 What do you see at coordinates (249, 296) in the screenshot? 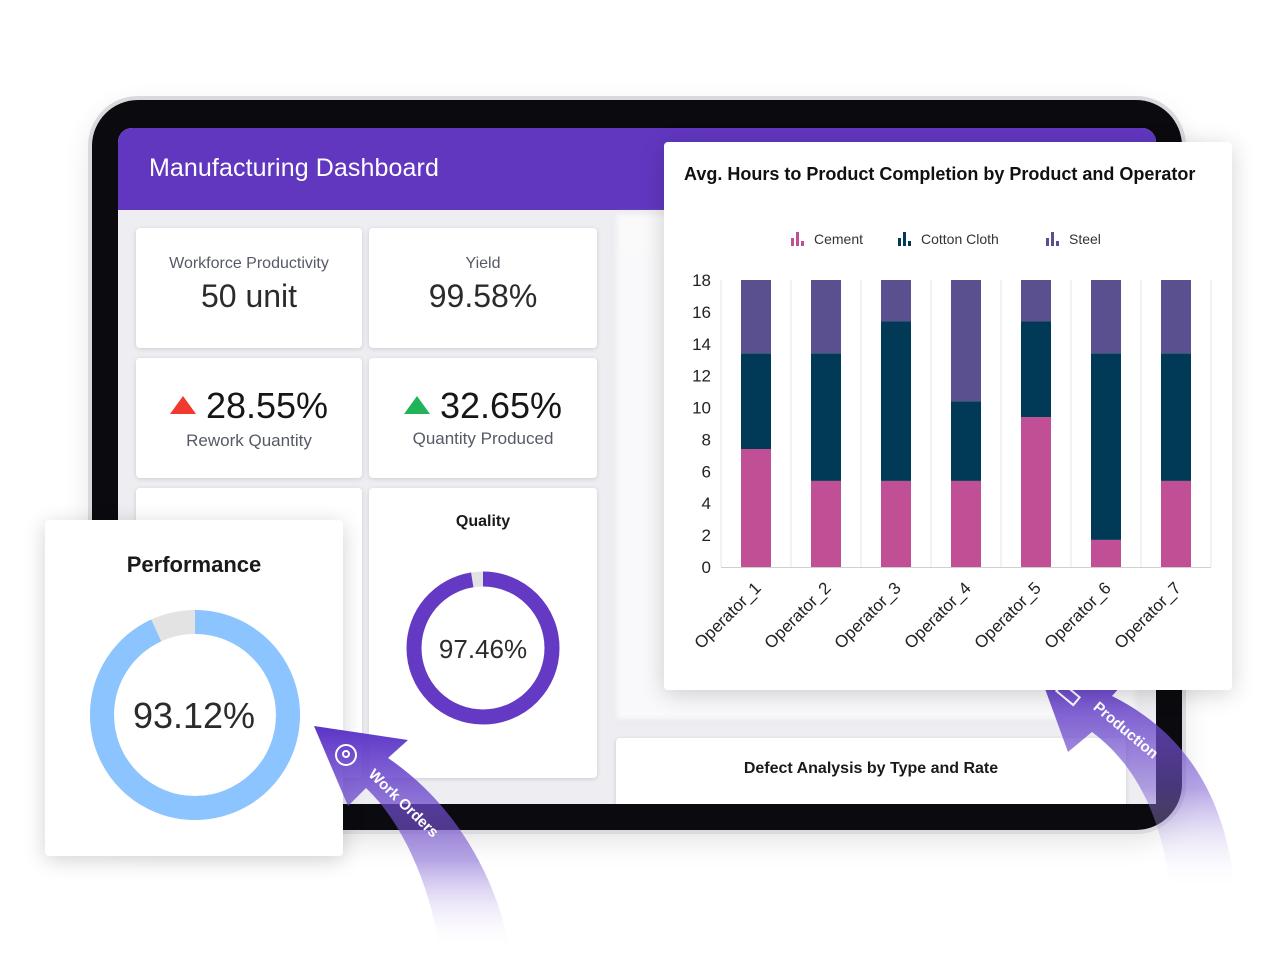
I see `workforce-productivity-value: 50 unit` at bounding box center [249, 296].